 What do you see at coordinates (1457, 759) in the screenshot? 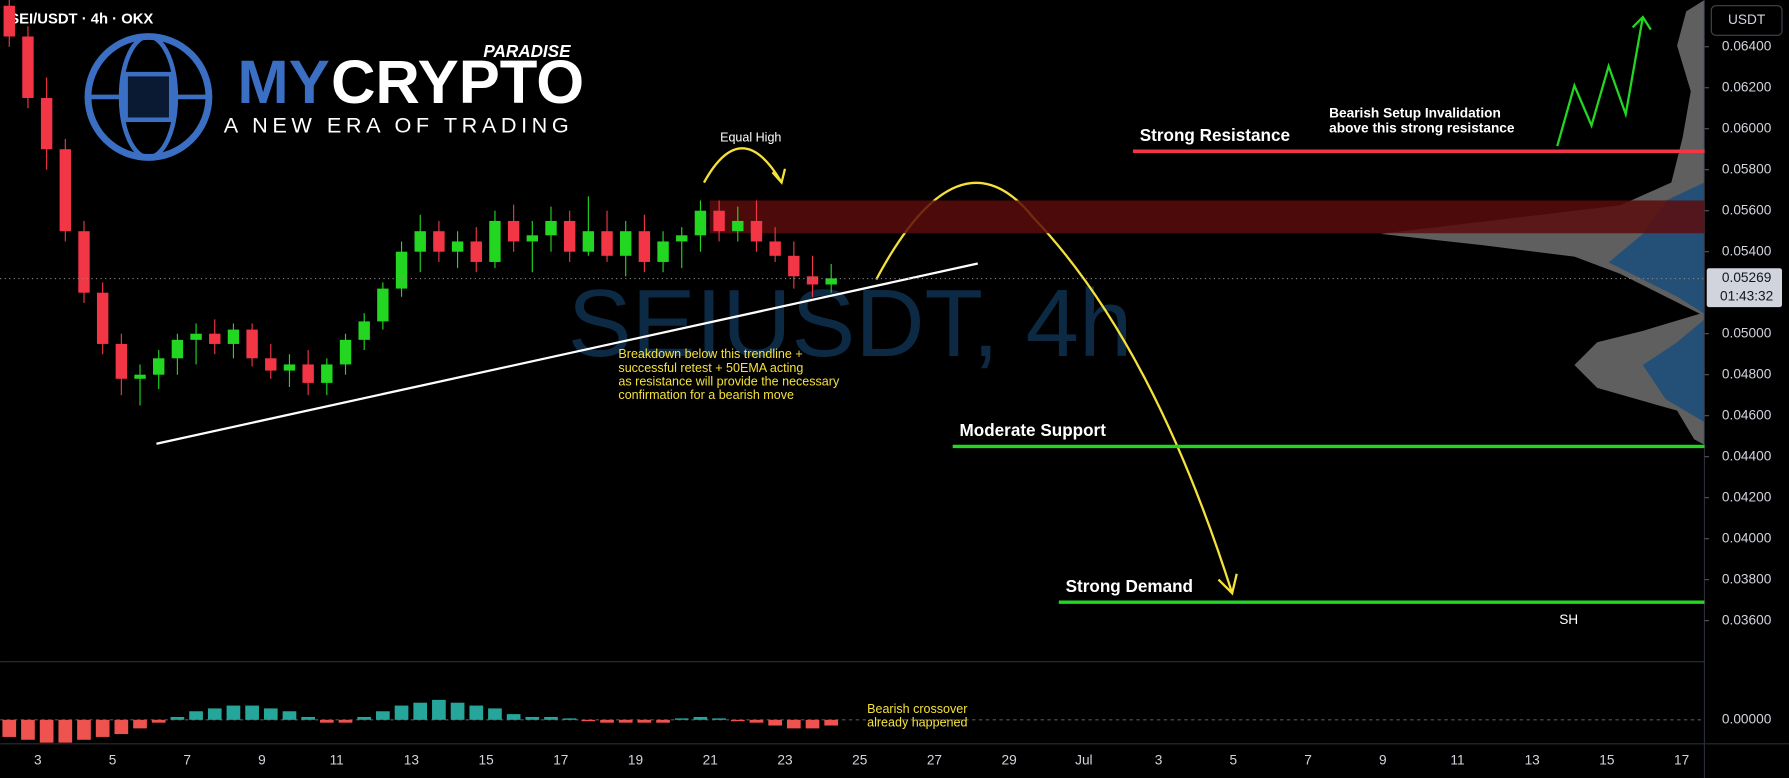
I see `x-tick-label: 11` at bounding box center [1457, 759].